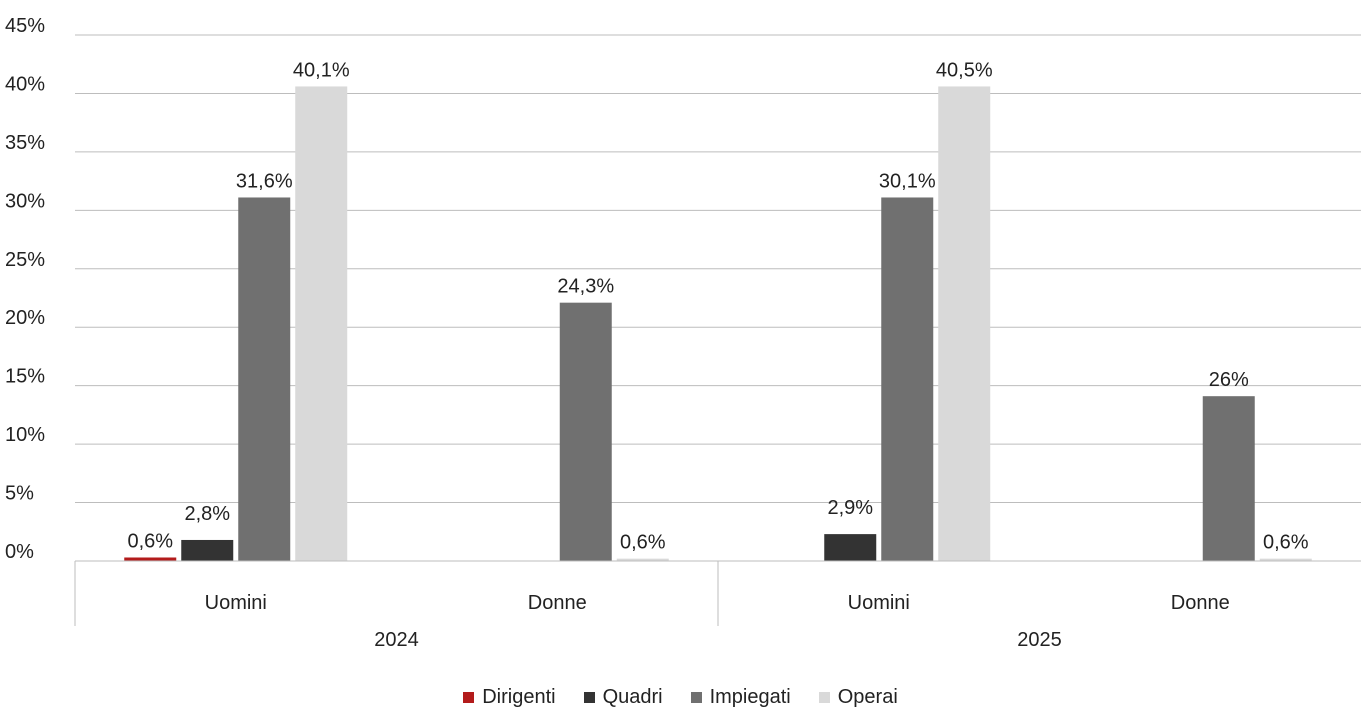  What do you see at coordinates (750, 696) in the screenshot?
I see `legend-label: Impiegati` at bounding box center [750, 696].